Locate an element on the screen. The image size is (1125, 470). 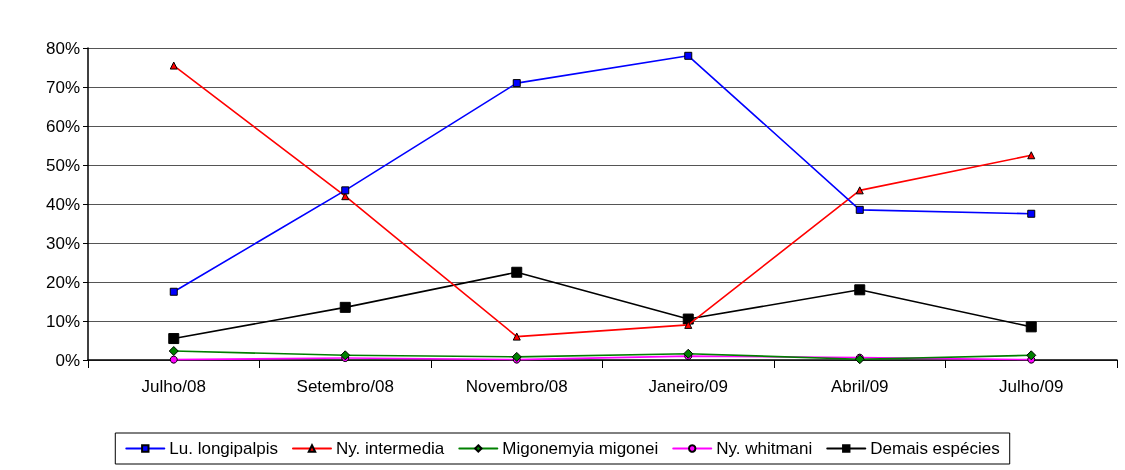
legend-label: Ny. whitmani is located at coordinates (764, 448).